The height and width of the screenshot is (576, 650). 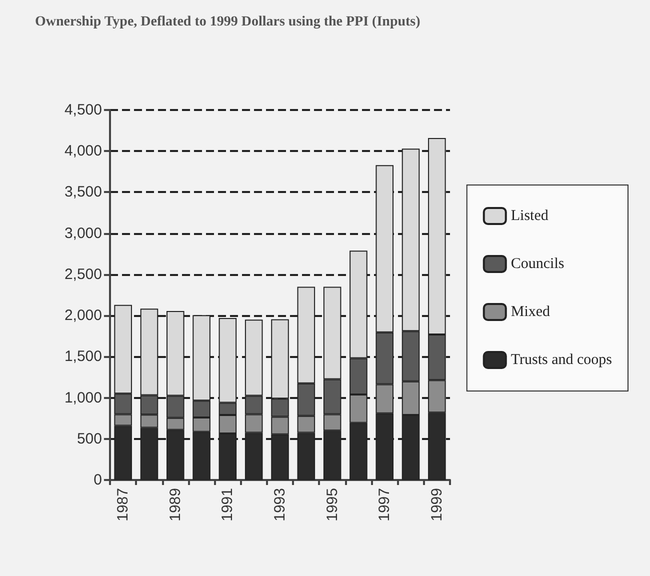 I want to click on chart-title: Ownership Type, Deflated to 1999 Dollars using the PPI (Inputs), so click(x=228, y=22).